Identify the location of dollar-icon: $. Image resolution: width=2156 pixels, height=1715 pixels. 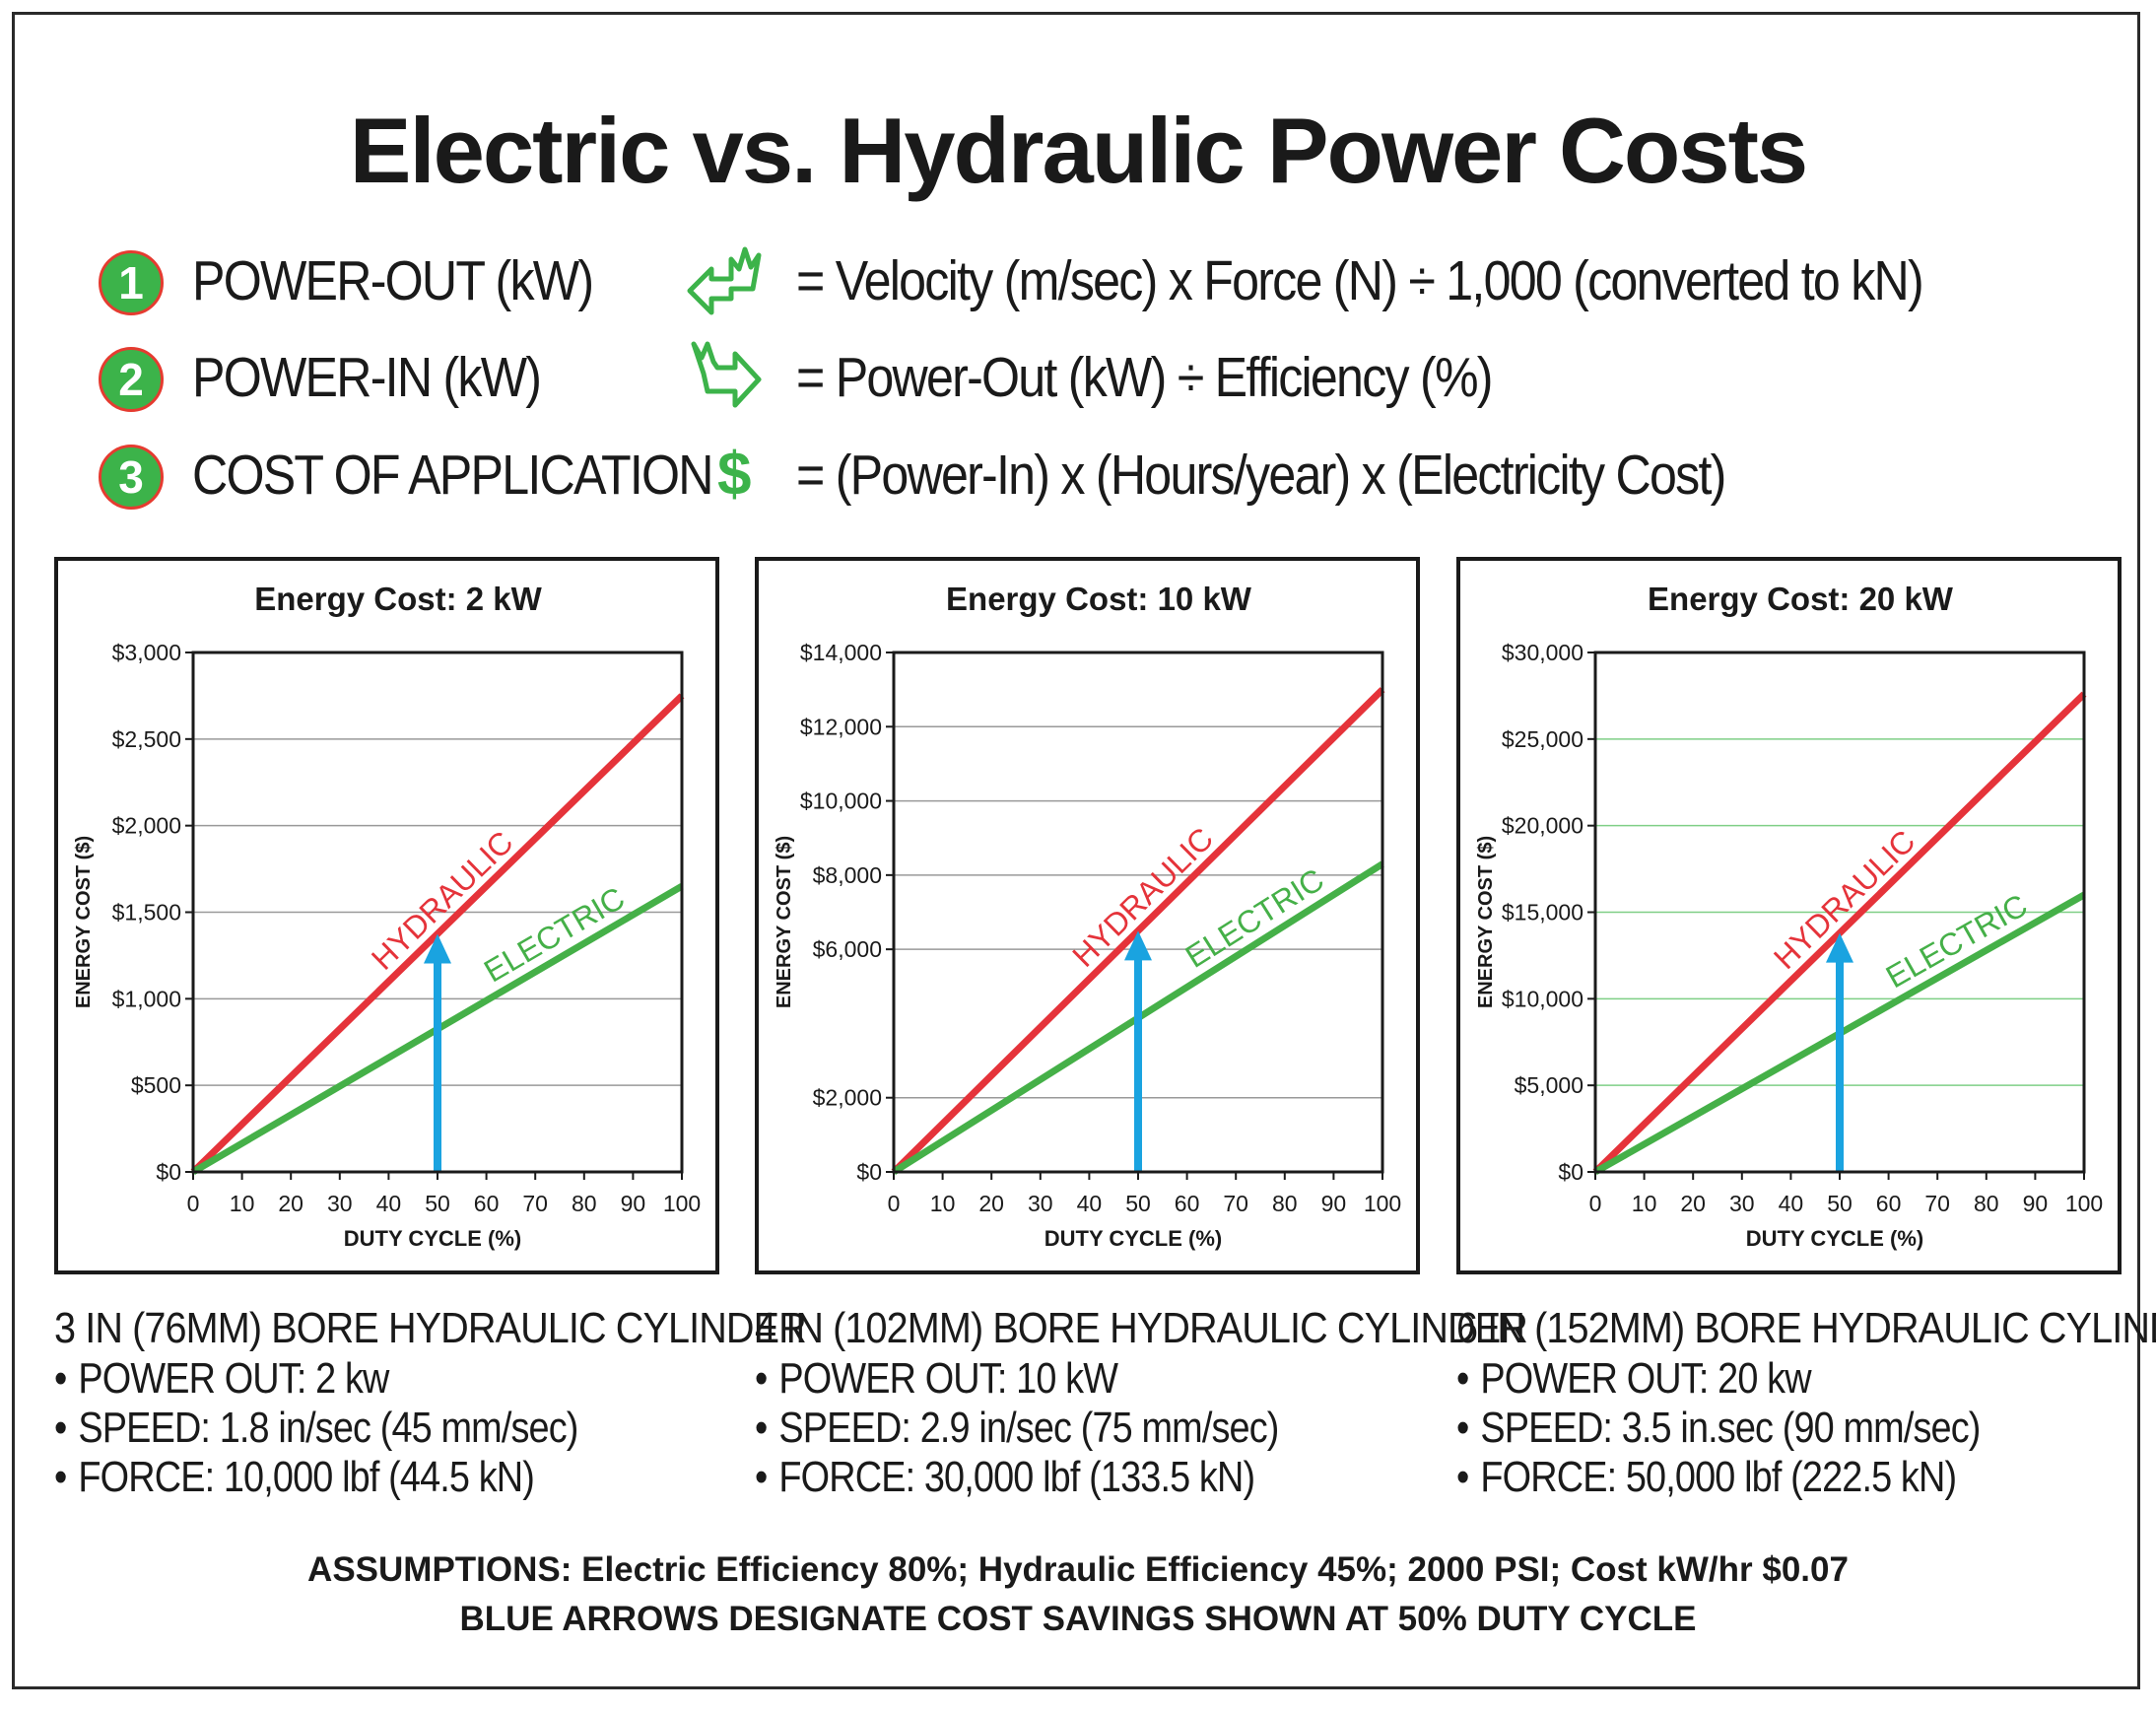
(735, 475).